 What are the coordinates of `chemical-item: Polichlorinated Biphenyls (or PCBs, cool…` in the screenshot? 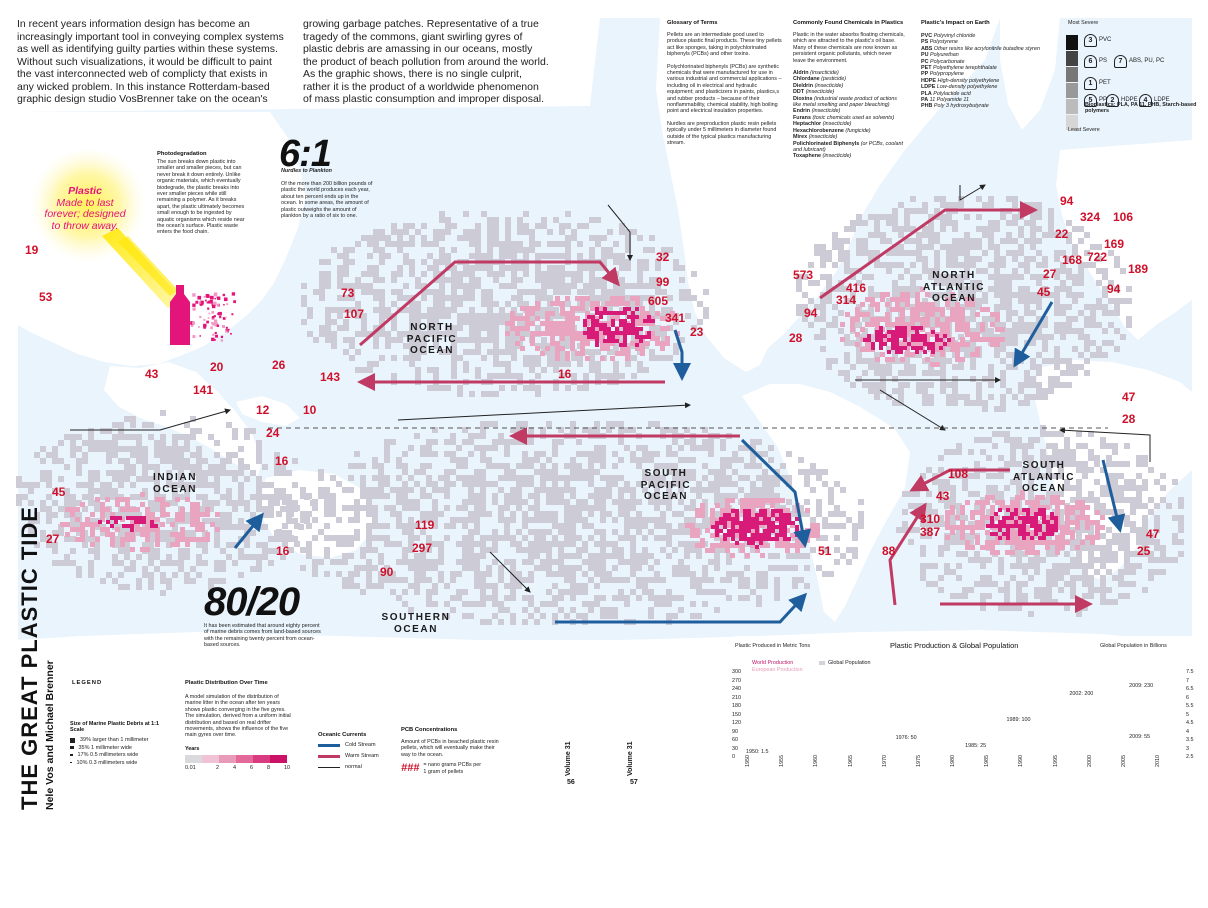 It's located at (848, 146).